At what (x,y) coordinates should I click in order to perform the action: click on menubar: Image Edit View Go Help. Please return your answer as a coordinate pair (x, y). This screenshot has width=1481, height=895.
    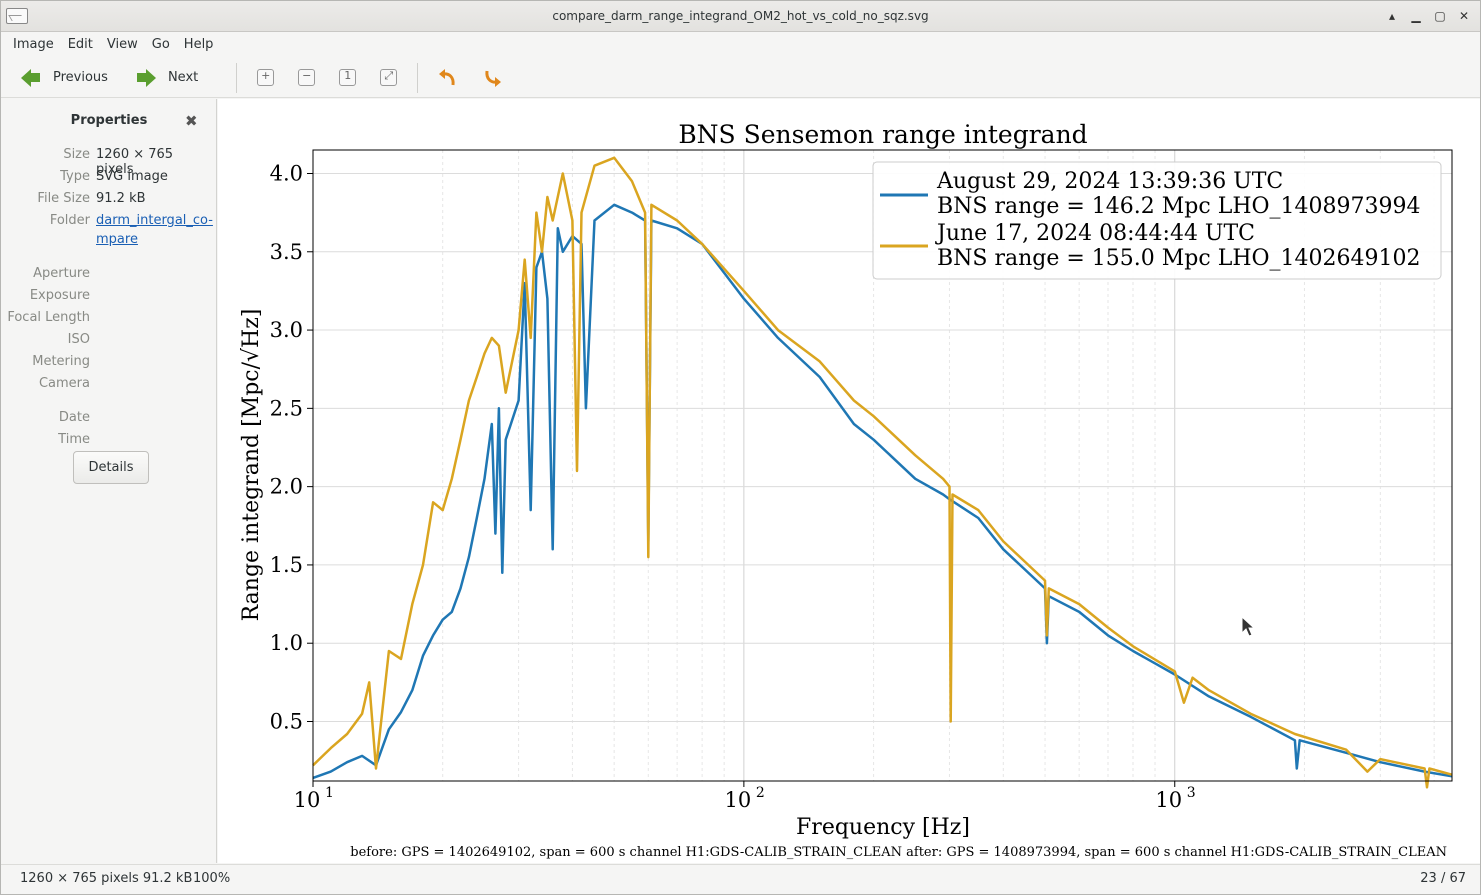
    Looking at the image, I should click on (740, 44).